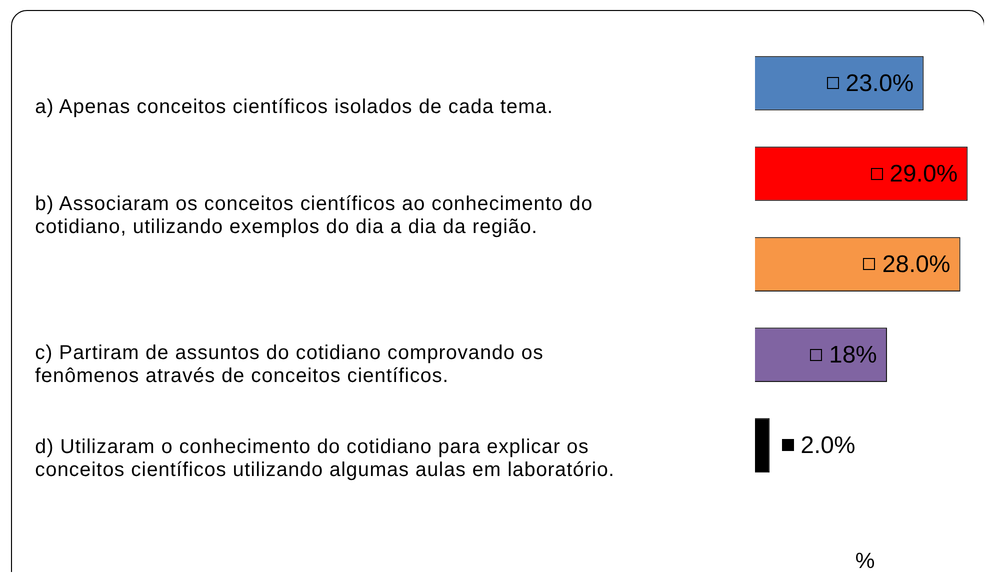  I want to click on data-label: 23.0%, so click(880, 83).